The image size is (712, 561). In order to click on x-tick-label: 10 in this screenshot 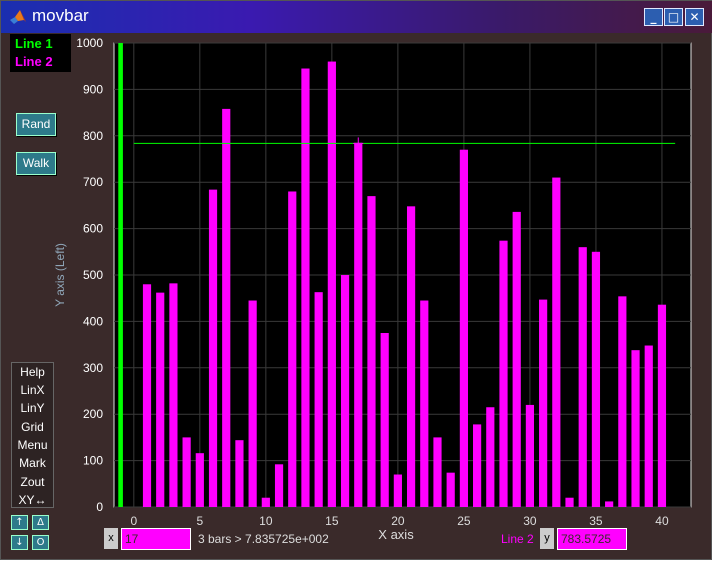, I will do `click(266, 521)`.